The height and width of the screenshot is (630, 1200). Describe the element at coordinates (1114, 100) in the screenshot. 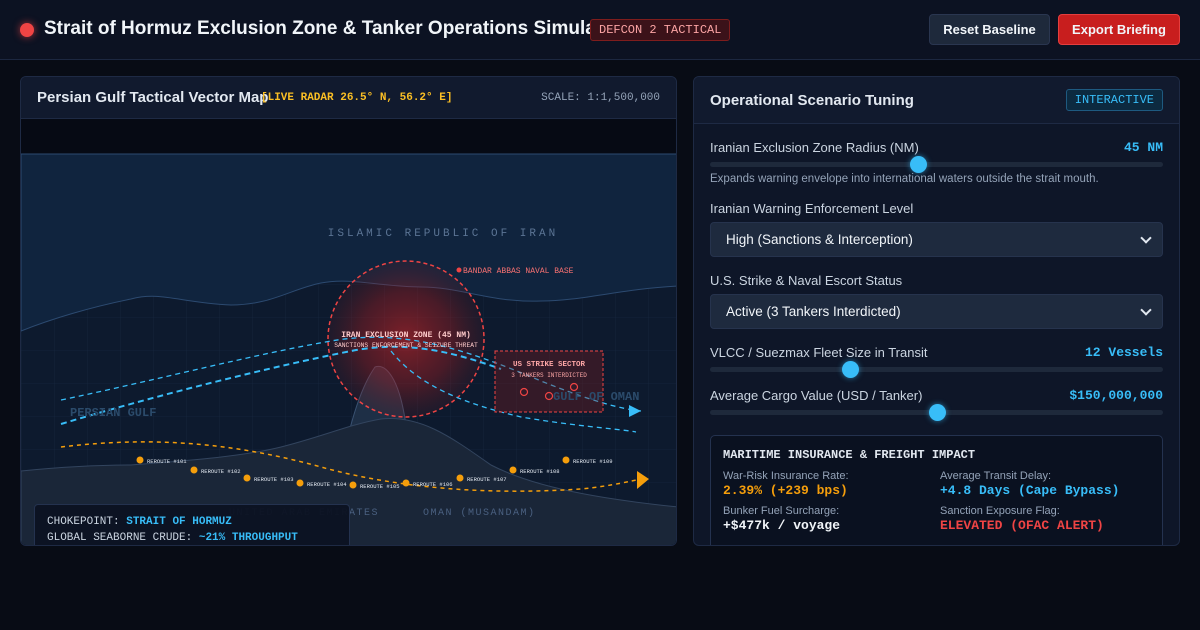

I see `interactive-badge: INTERACTIVE` at that location.